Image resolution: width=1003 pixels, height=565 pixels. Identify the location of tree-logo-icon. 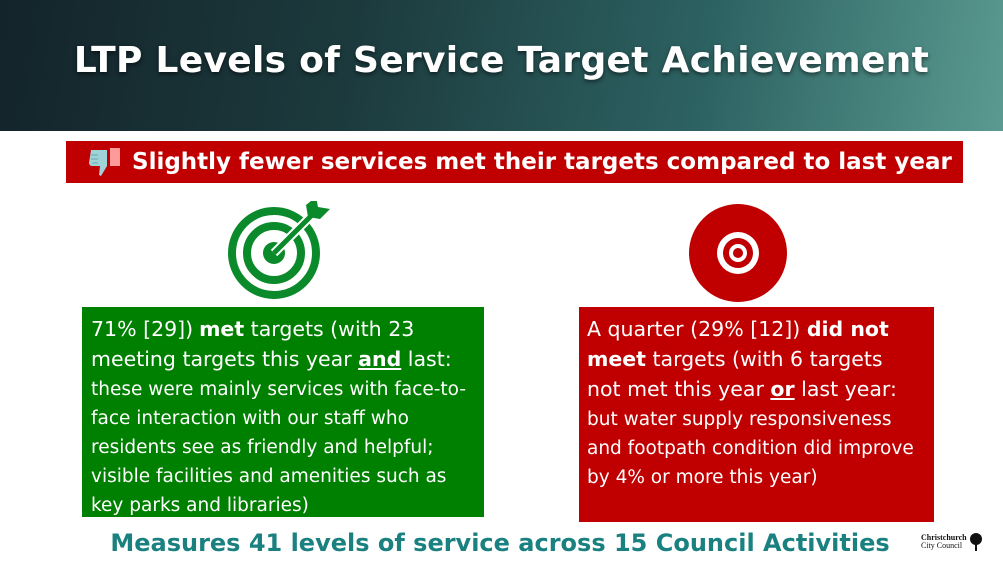
(975, 542).